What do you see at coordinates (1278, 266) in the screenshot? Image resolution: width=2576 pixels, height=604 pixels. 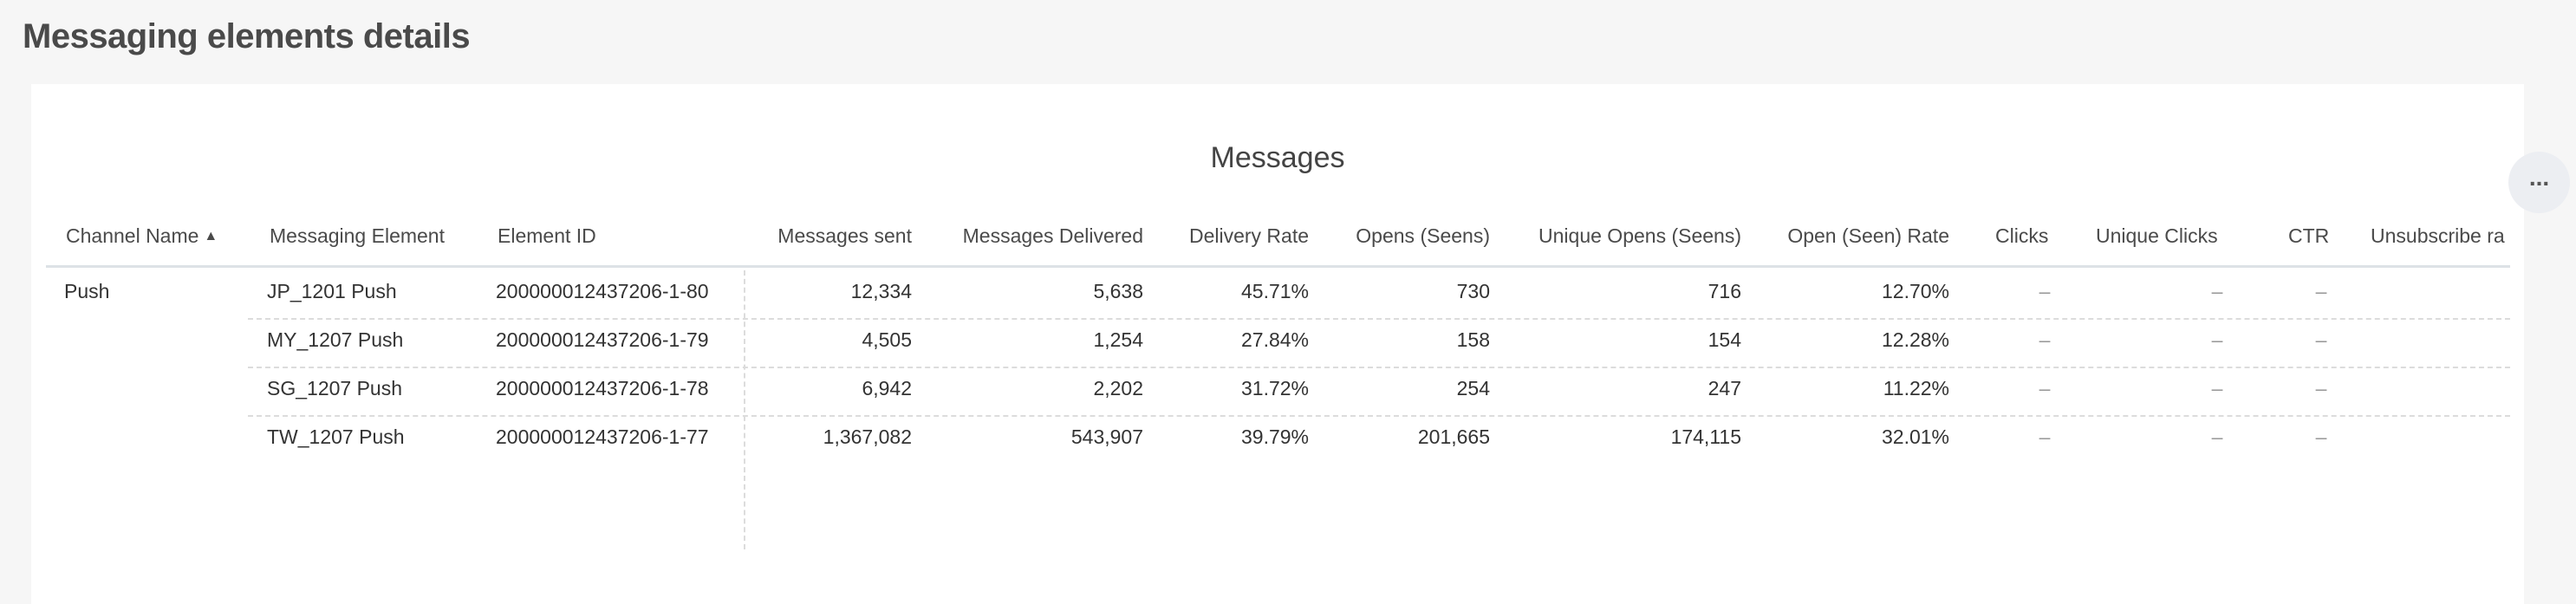 I see `header-divider` at bounding box center [1278, 266].